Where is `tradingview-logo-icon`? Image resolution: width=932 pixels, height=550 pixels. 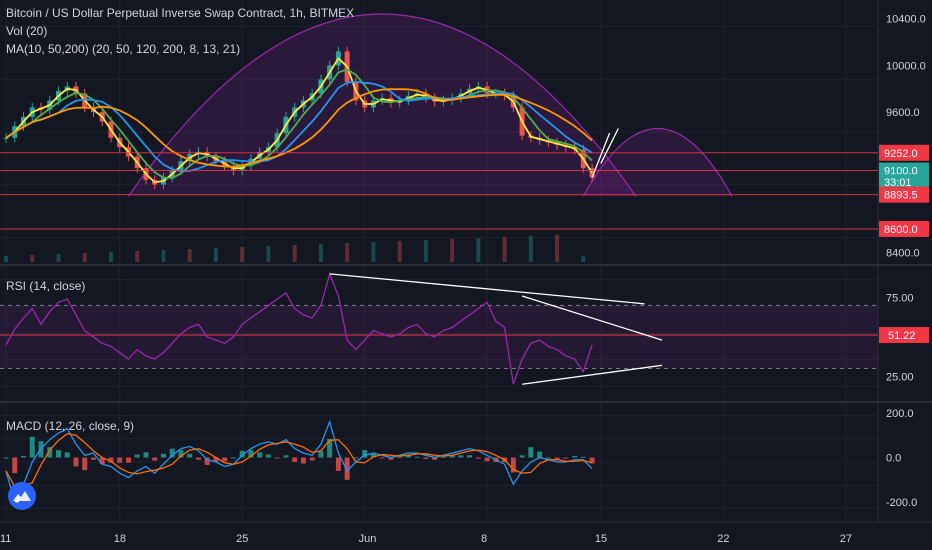 tradingview-logo-icon is located at coordinates (22, 496).